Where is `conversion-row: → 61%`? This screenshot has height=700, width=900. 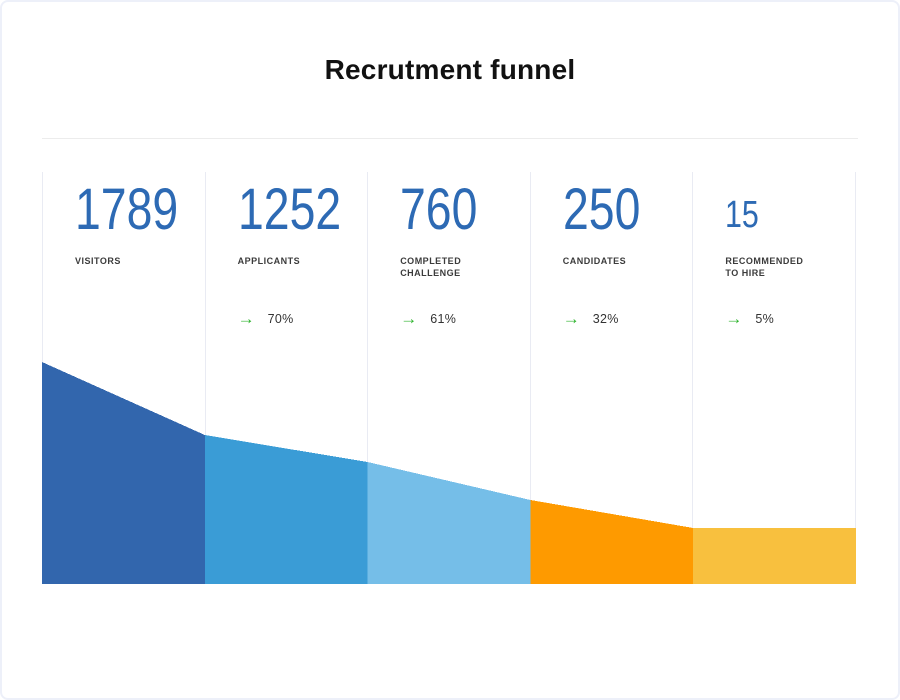
conversion-row: → 61% is located at coordinates (428, 318).